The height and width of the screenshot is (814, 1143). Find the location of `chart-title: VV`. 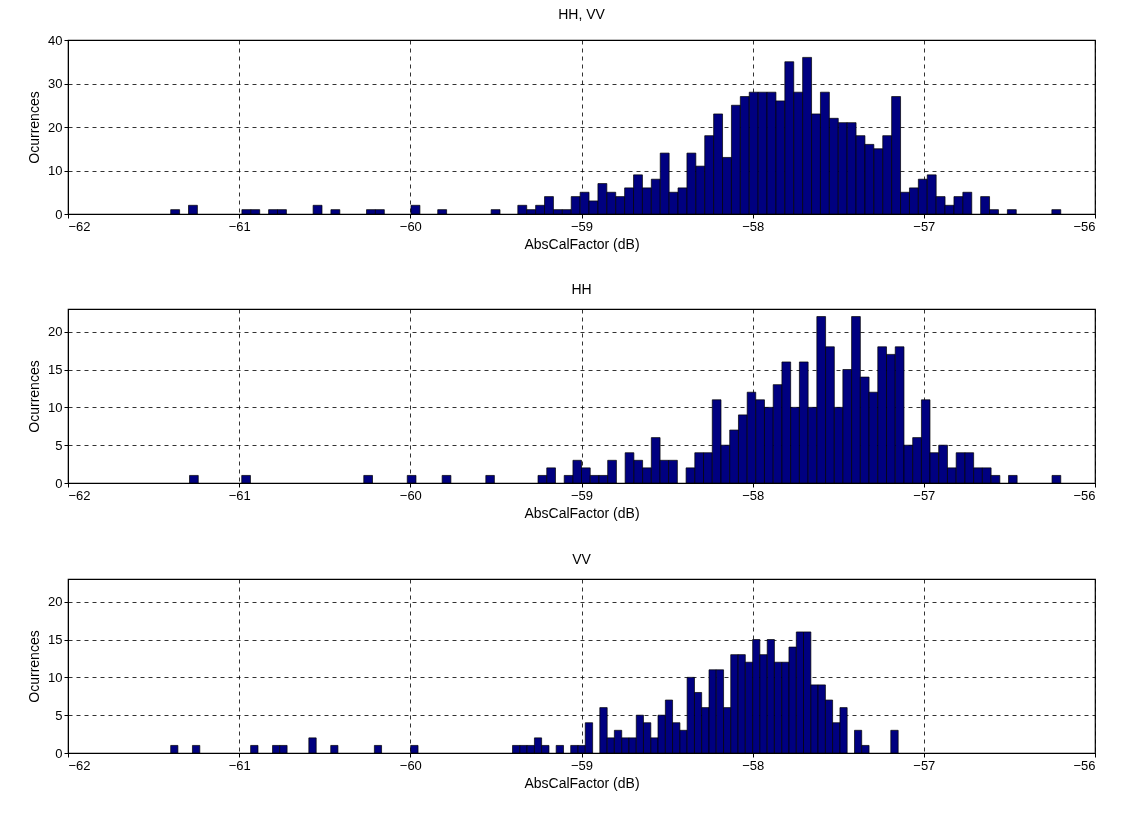

chart-title: VV is located at coordinates (582, 559).